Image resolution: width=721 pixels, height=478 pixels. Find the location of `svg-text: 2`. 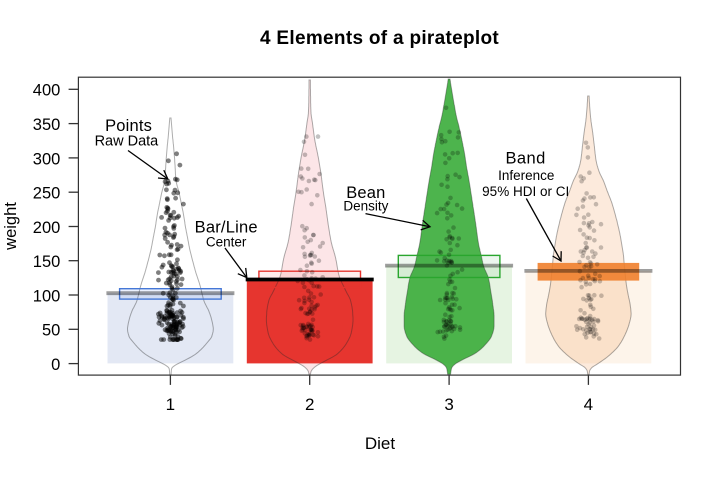

svg-text: 2 is located at coordinates (309, 404).